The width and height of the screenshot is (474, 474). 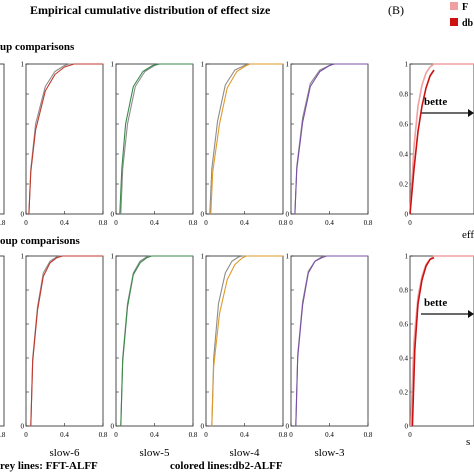 What do you see at coordinates (40, 241) in the screenshot?
I see `row2-label: oup comparisons` at bounding box center [40, 241].